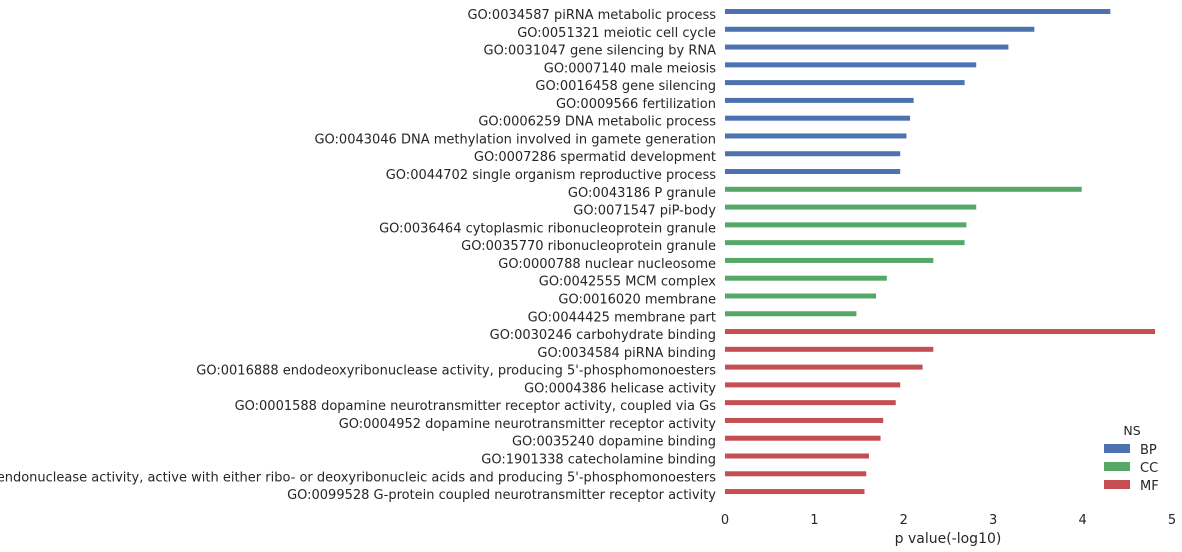  I want to click on y-tick-label: GO:0016458 gene silencing, so click(625, 86).